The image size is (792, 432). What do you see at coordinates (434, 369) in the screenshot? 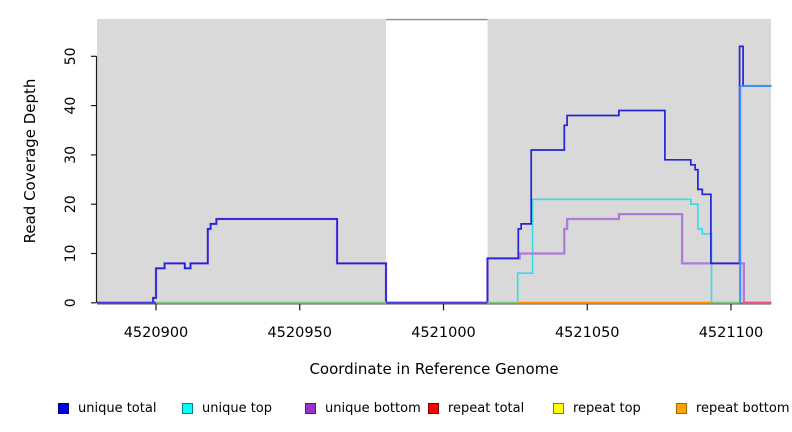
I see `x-axis-title: Coordinate in Reference Genome` at bounding box center [434, 369].